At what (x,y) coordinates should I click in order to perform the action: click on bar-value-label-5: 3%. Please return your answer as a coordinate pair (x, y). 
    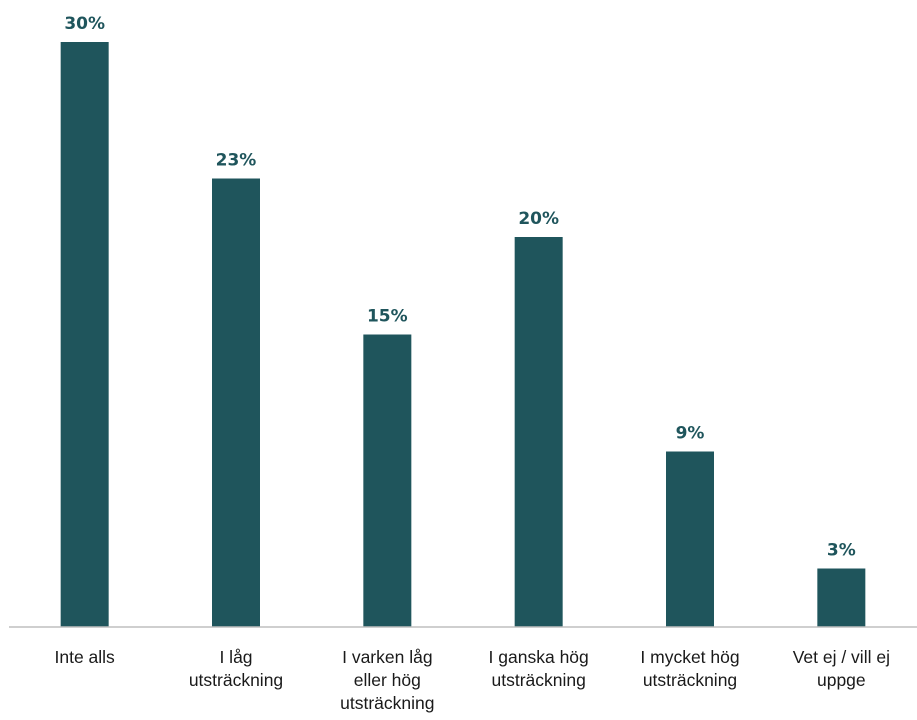
    Looking at the image, I should click on (841, 551).